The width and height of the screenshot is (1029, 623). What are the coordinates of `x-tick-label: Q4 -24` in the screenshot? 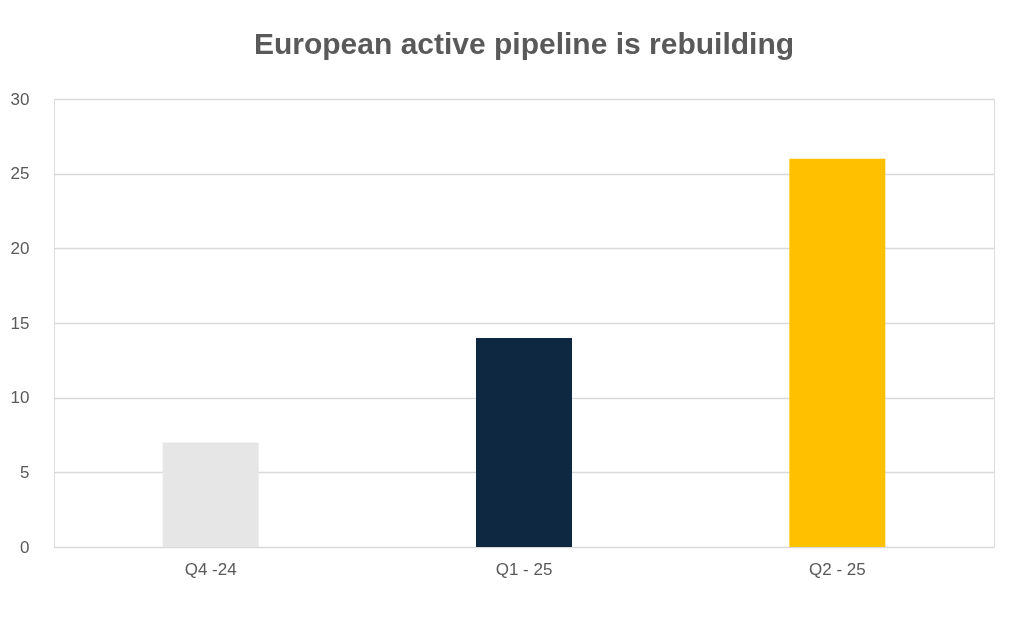 It's located at (210, 569).